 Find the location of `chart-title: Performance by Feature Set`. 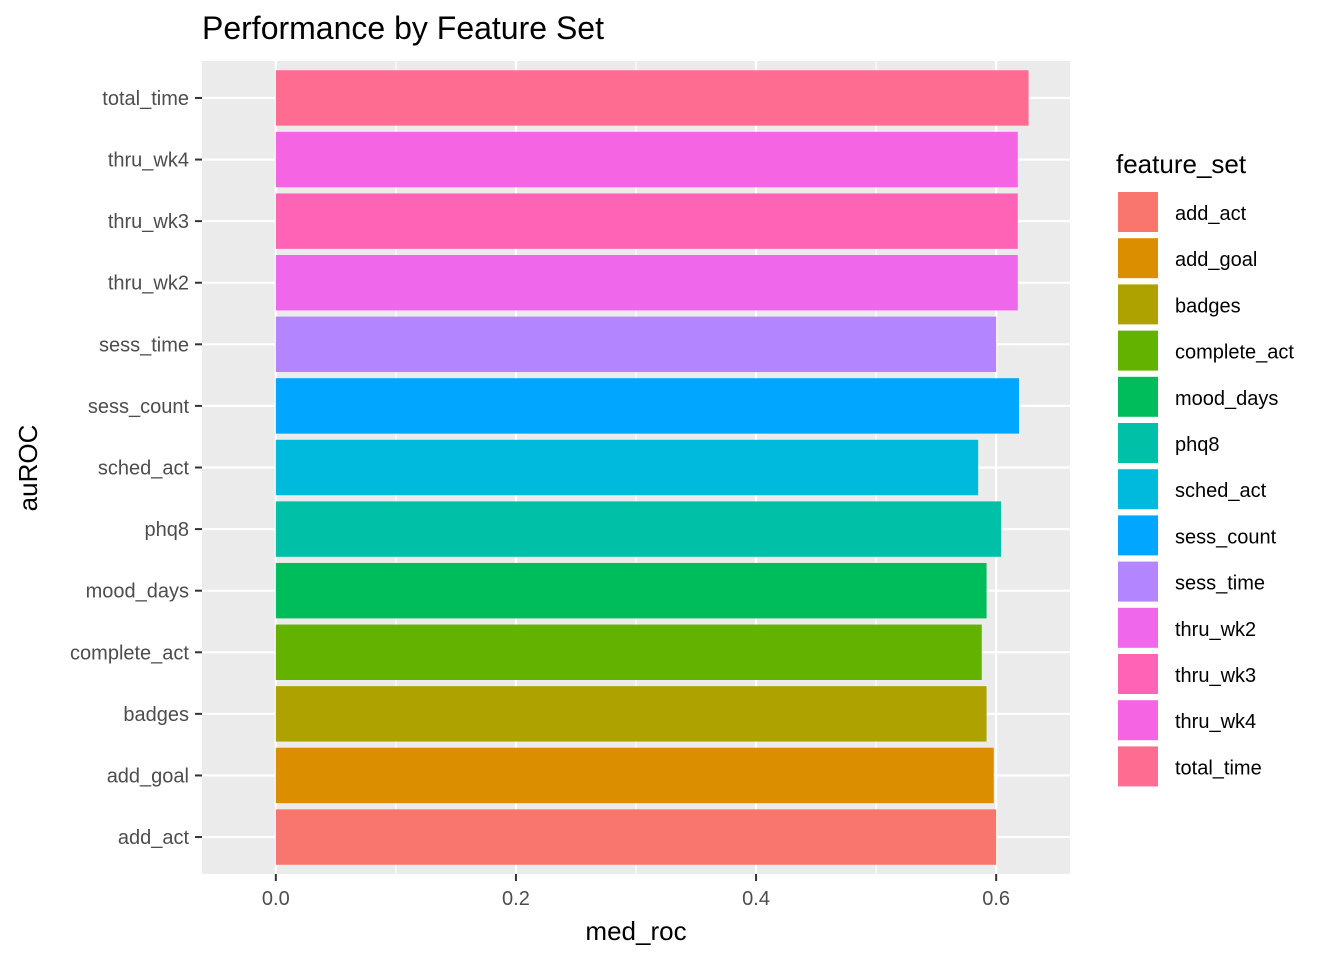

chart-title: Performance by Feature Set is located at coordinates (403, 28).